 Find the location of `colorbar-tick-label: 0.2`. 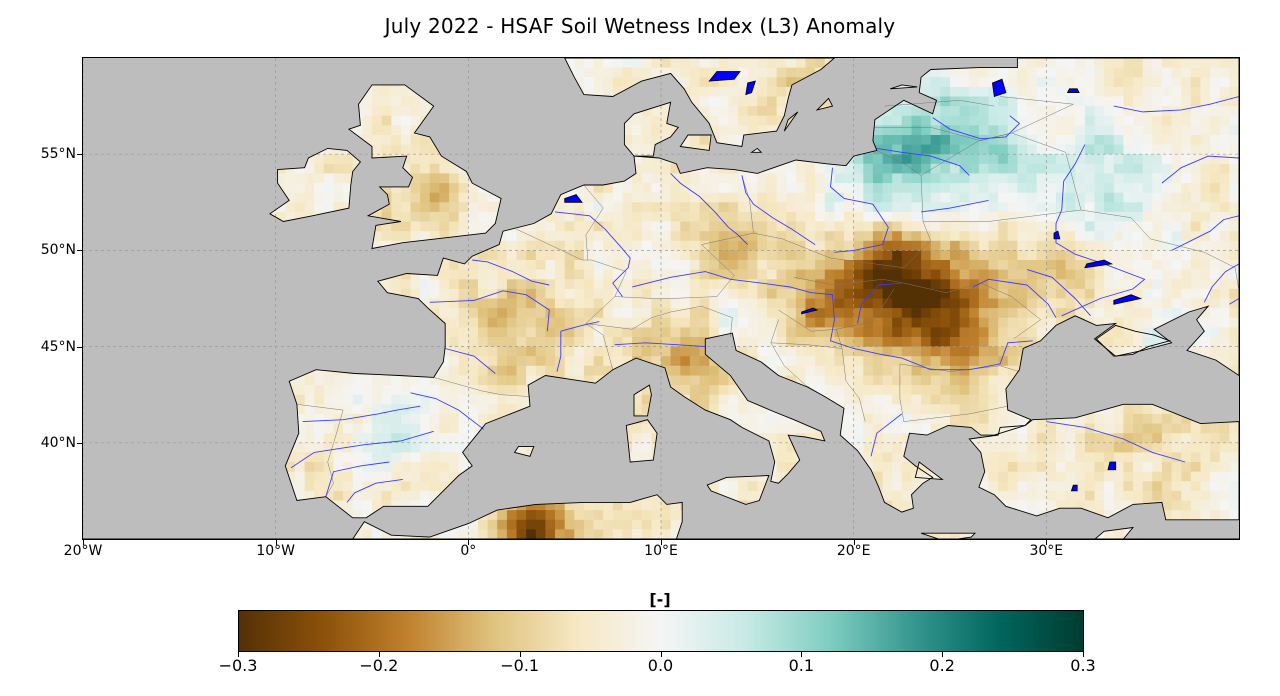

colorbar-tick-label: 0.2 is located at coordinates (942, 665).